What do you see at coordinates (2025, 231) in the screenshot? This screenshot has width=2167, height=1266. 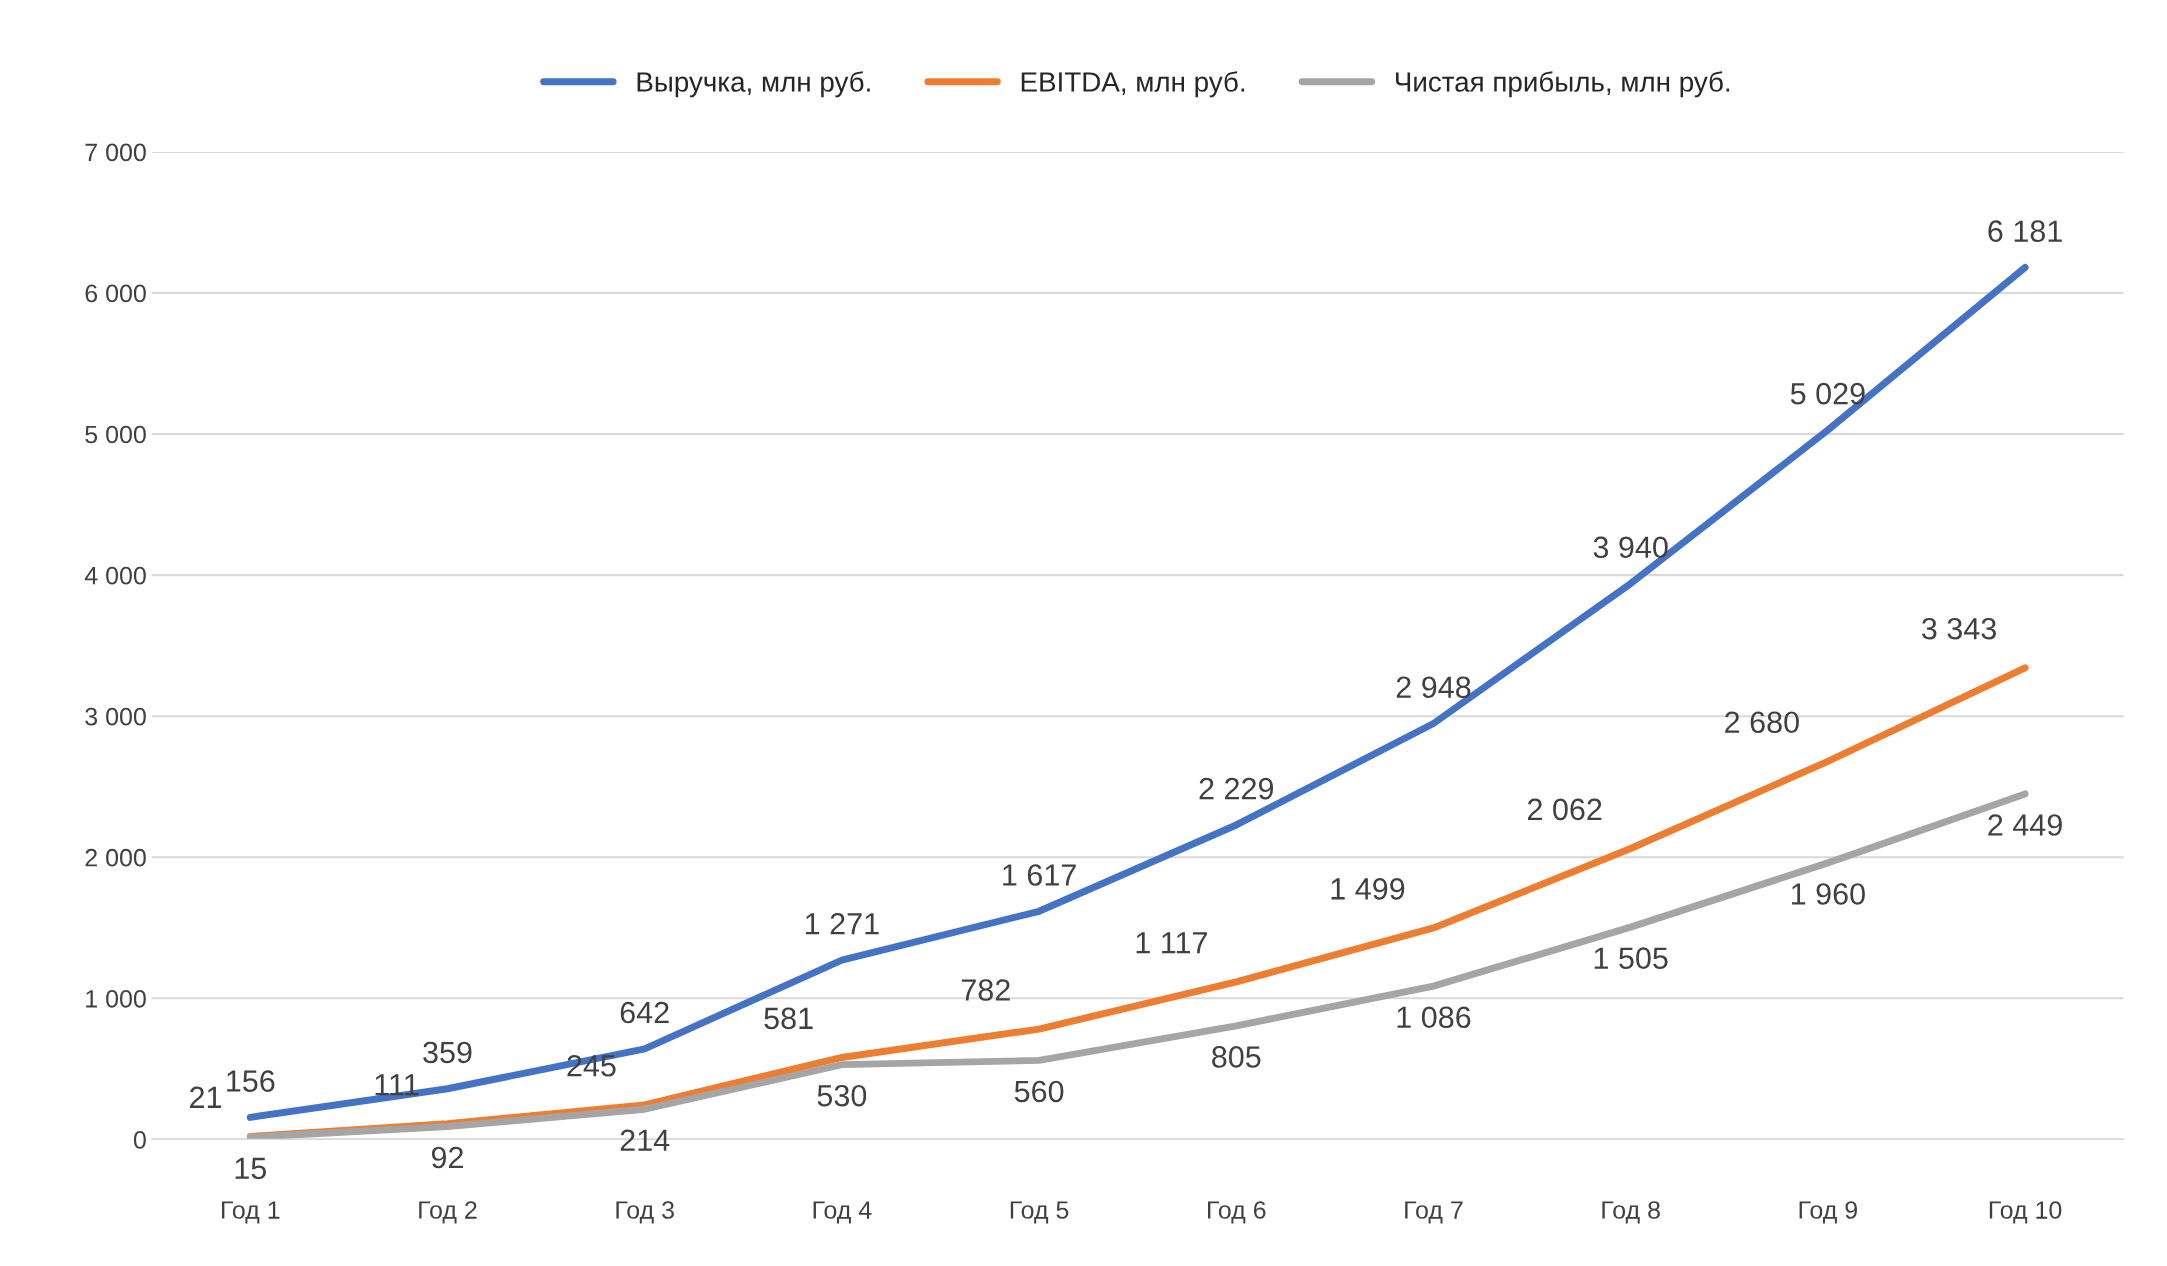 I see `data-label: 6 181` at bounding box center [2025, 231].